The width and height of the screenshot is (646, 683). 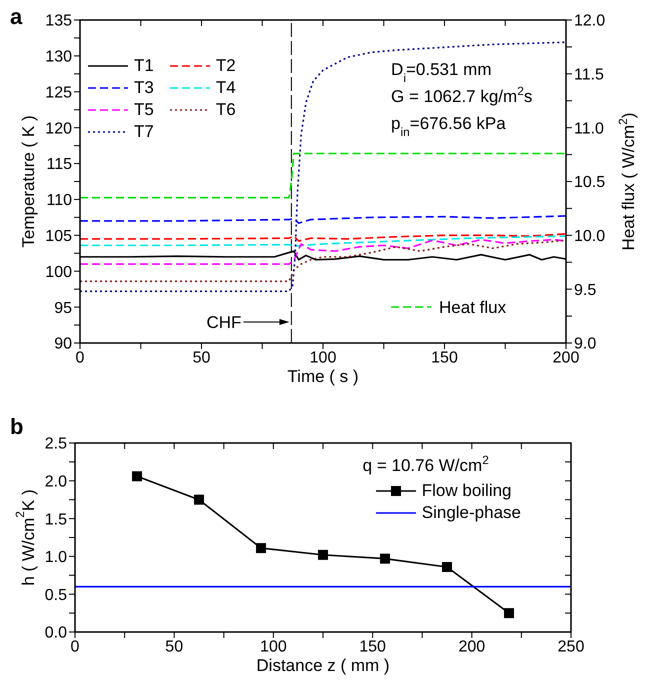 What do you see at coordinates (63, 308) in the screenshot?
I see `y-tick-label: 95` at bounding box center [63, 308].